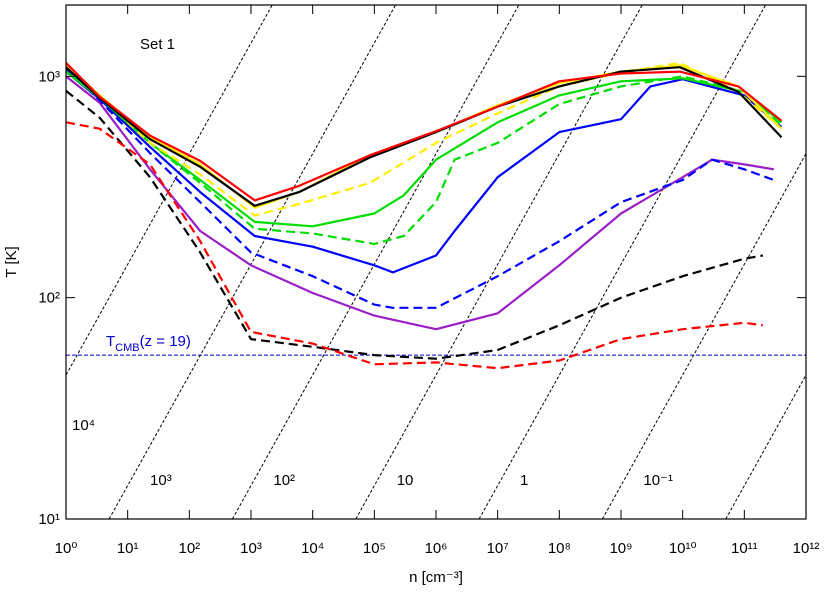  I want to click on reference-line-label: 10², so click(284, 480).